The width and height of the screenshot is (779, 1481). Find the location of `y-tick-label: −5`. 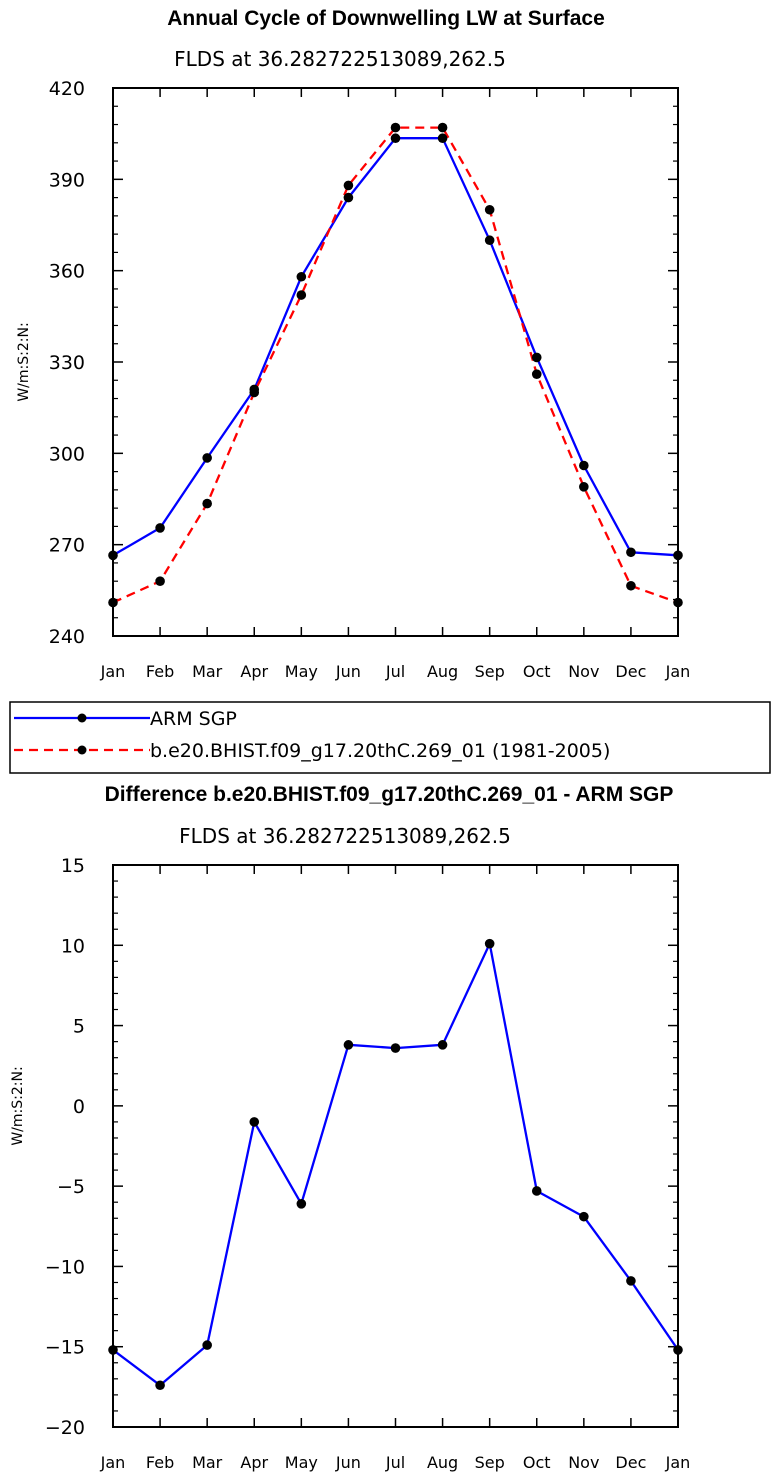

y-tick-label: −5 is located at coordinates (71, 1187).